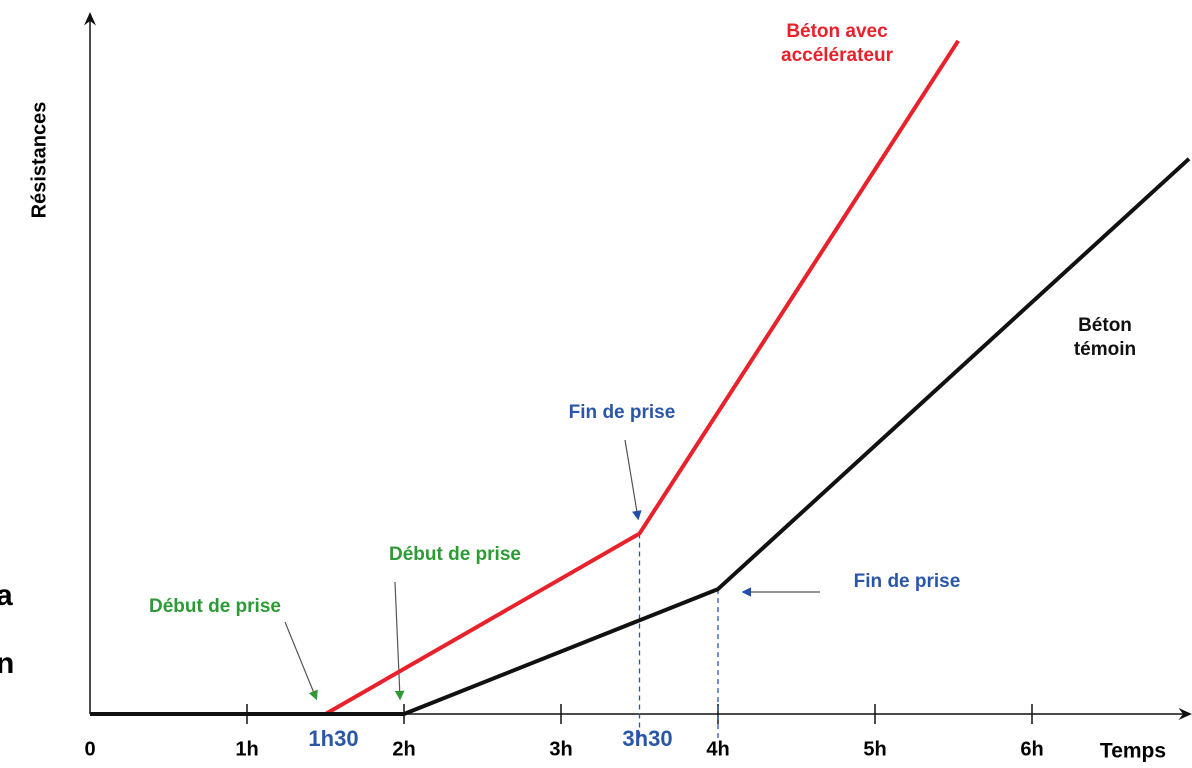 The height and width of the screenshot is (768, 1192). I want to click on x-tick-label: 4h, so click(717, 749).